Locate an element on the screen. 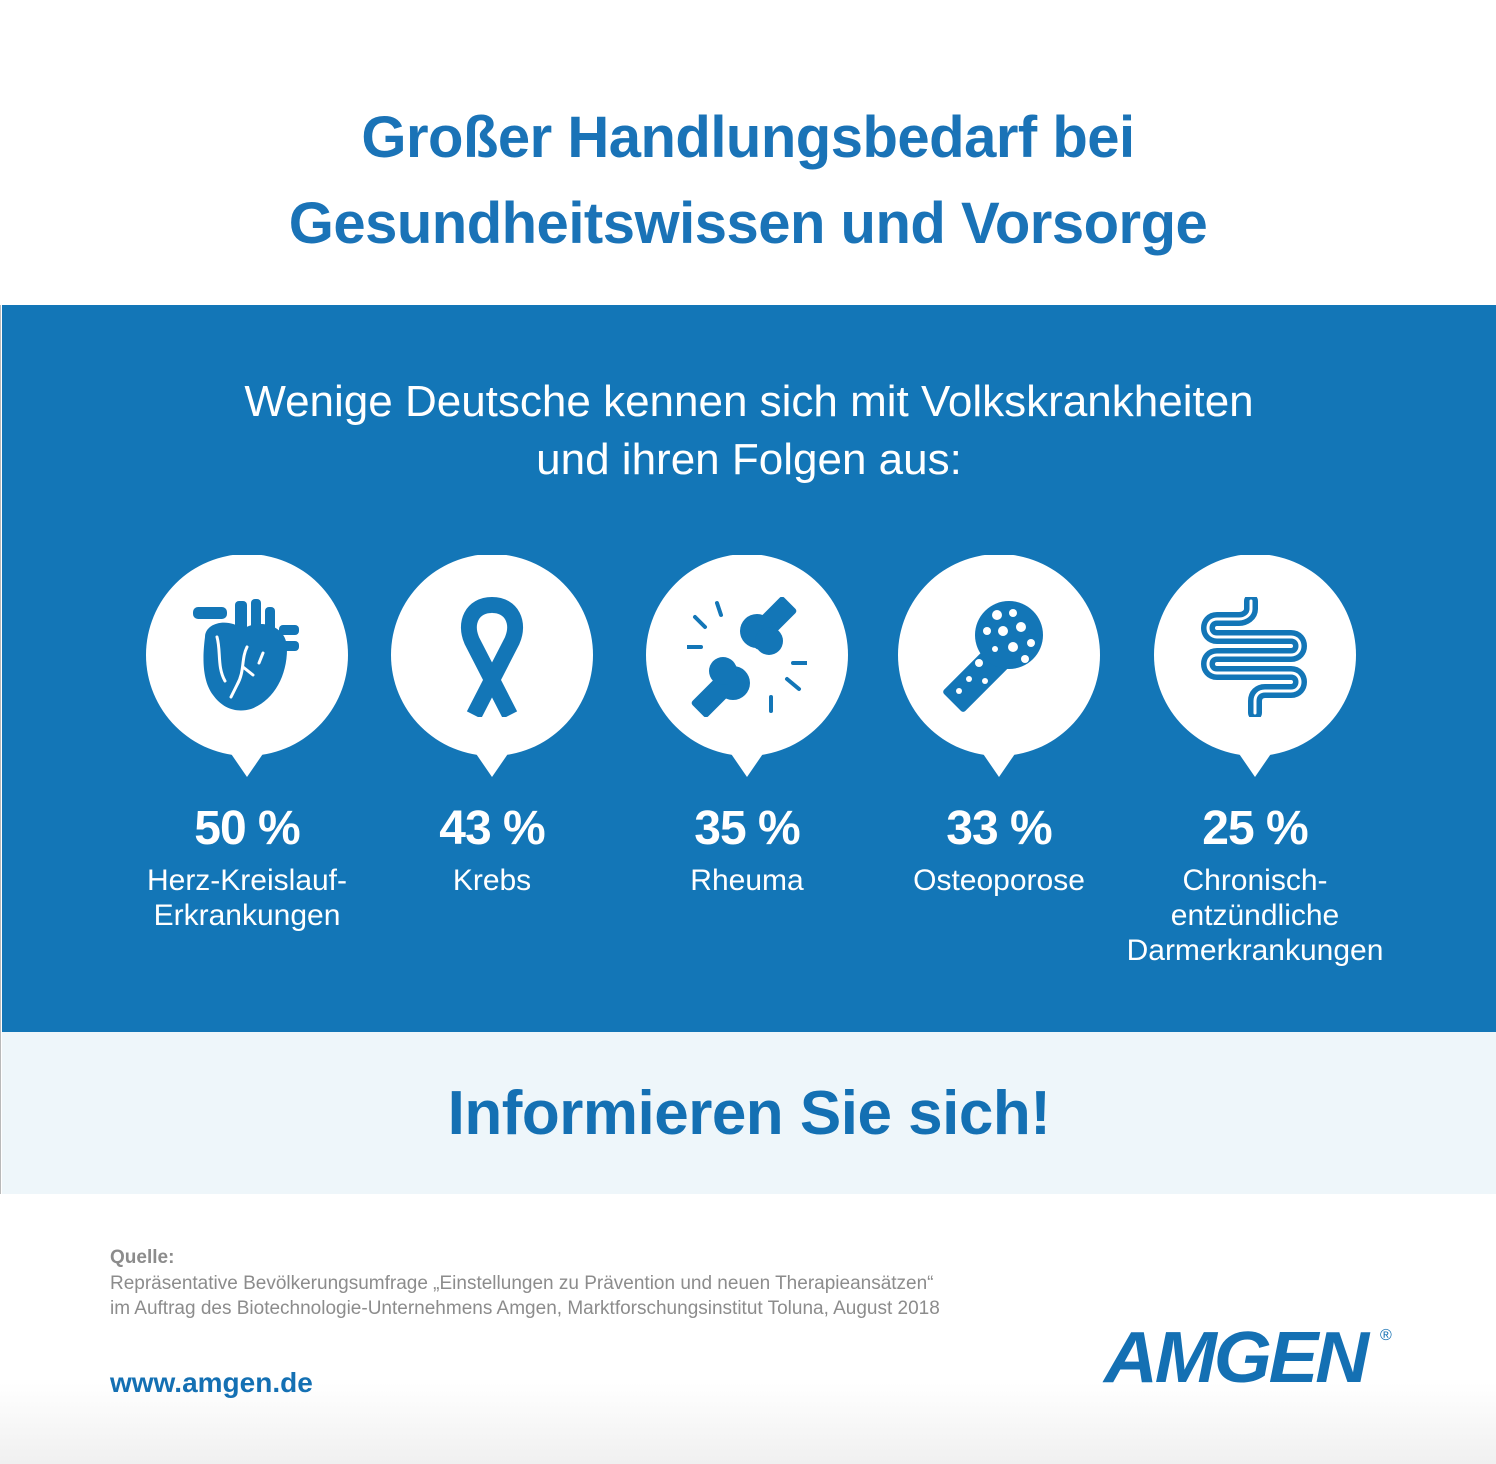 This screenshot has height=1464, width=1496. amgen-logo: AMGEN ® is located at coordinates (1247, 1357).